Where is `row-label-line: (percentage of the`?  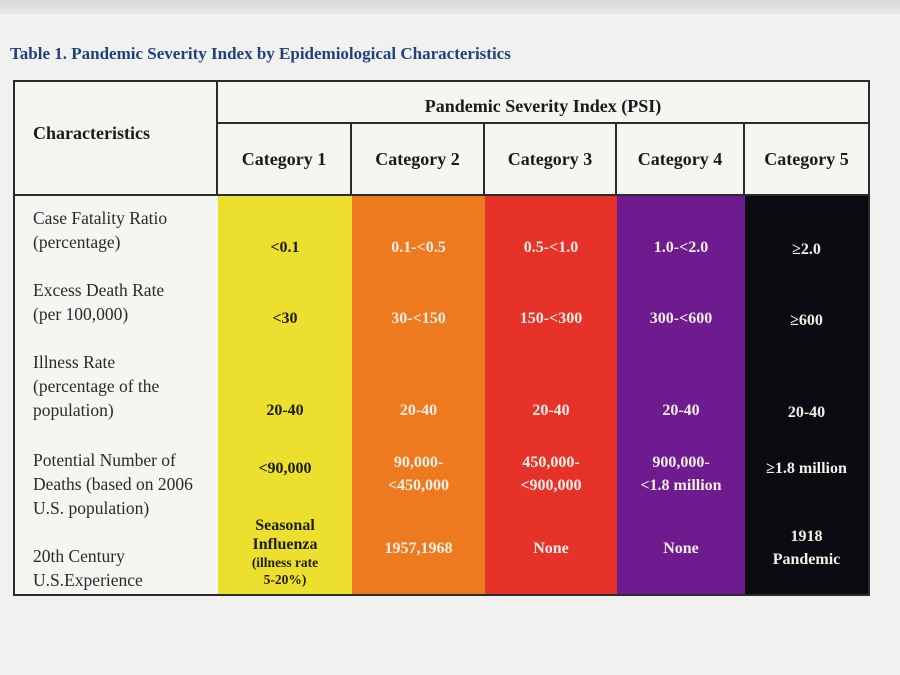 row-label-line: (percentage of the is located at coordinates (96, 386).